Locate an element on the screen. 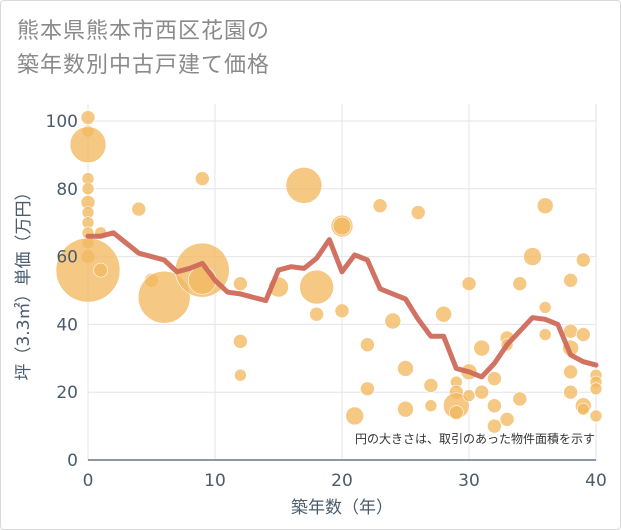 The width and height of the screenshot is (621, 530). chart-title-line-1: 熊本県熊本市西区花園の is located at coordinates (144, 31).